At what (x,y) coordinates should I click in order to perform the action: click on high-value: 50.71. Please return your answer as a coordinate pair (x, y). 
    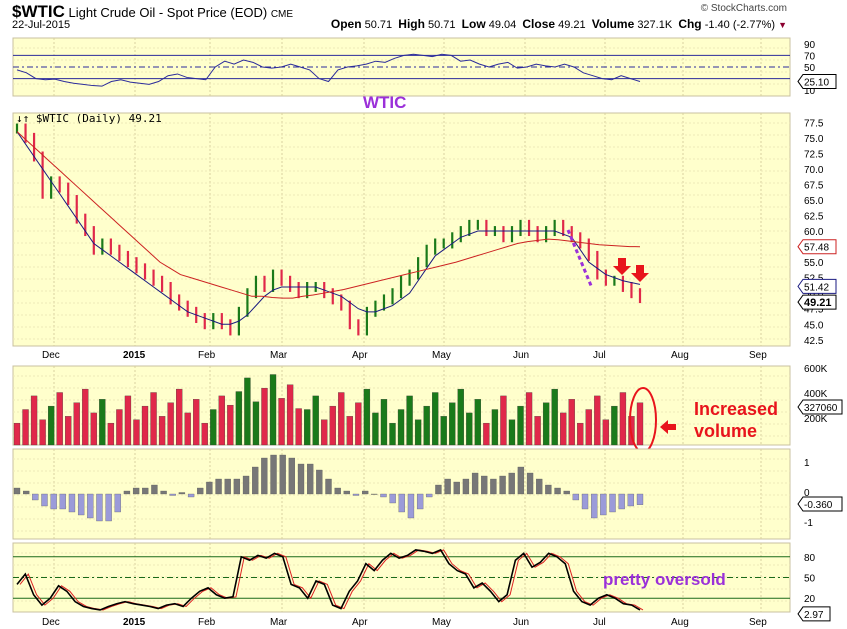
    Looking at the image, I should click on (442, 25).